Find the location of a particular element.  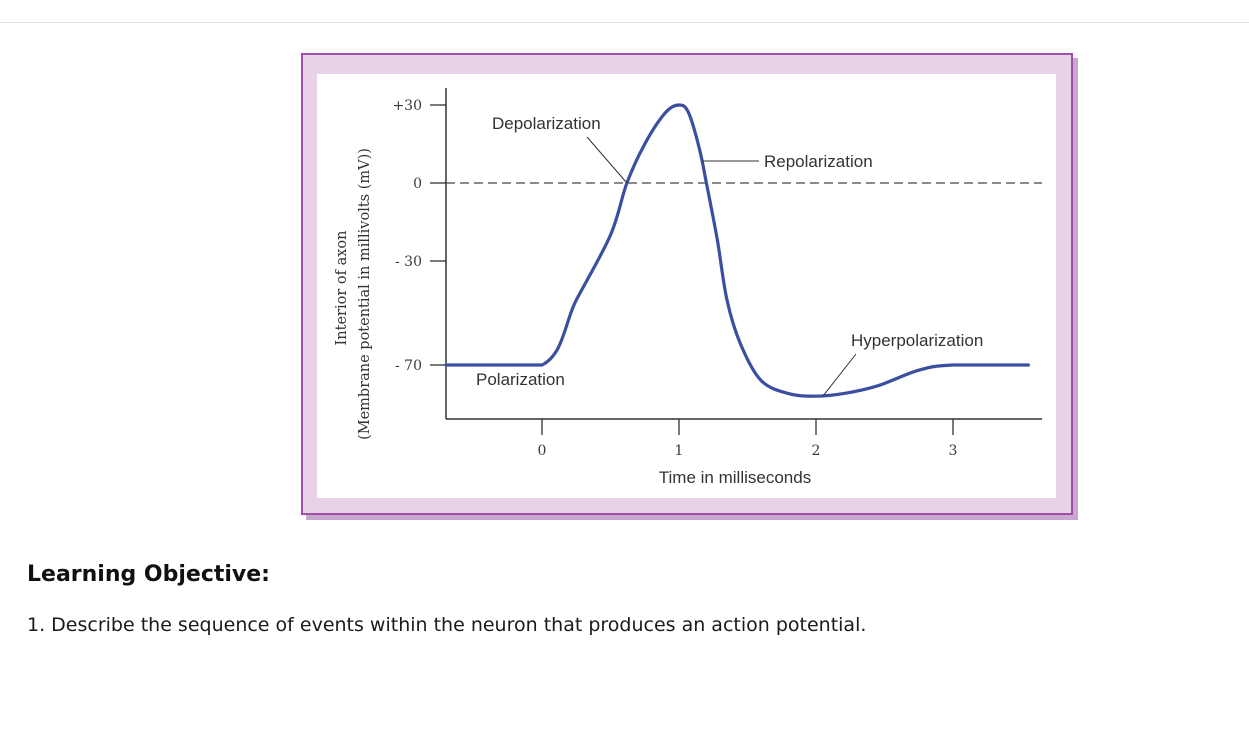

x-tick-label: 2 is located at coordinates (816, 451).